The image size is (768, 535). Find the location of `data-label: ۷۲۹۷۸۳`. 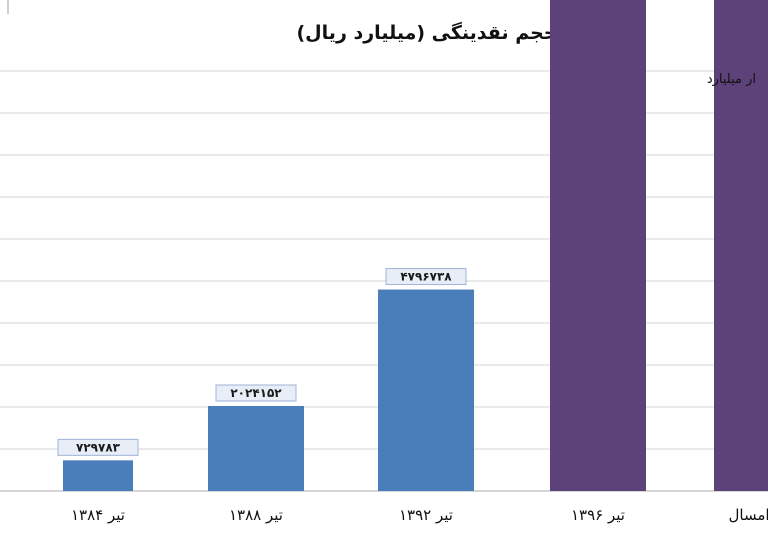

data-label: ۷۲۹۷۸۳ is located at coordinates (98, 447).